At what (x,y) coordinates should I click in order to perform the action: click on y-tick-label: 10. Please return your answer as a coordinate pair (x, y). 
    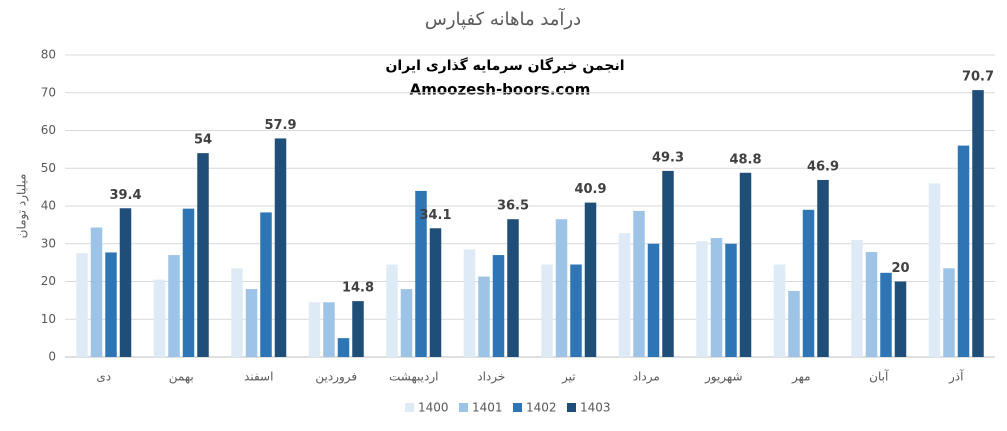
    Looking at the image, I should click on (48, 319).